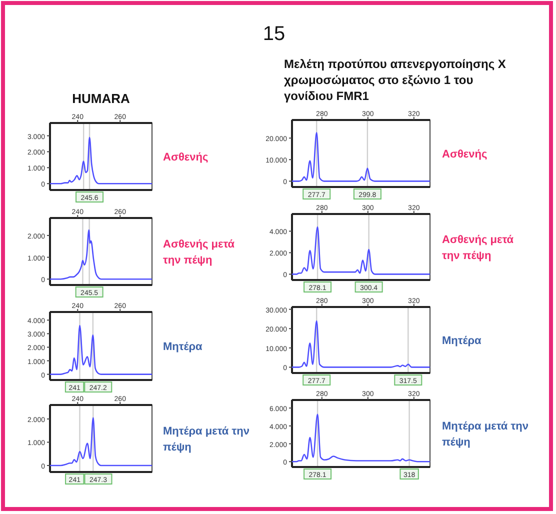 The width and height of the screenshot is (556, 514). Describe the element at coordinates (395, 80) in the screenshot. I see `chart-title: Μελέτη προτύπου απενεργοποίησης Χ χρωμοσώματος στο εξώνιο 1 του γονίδιου FMR1` at that location.